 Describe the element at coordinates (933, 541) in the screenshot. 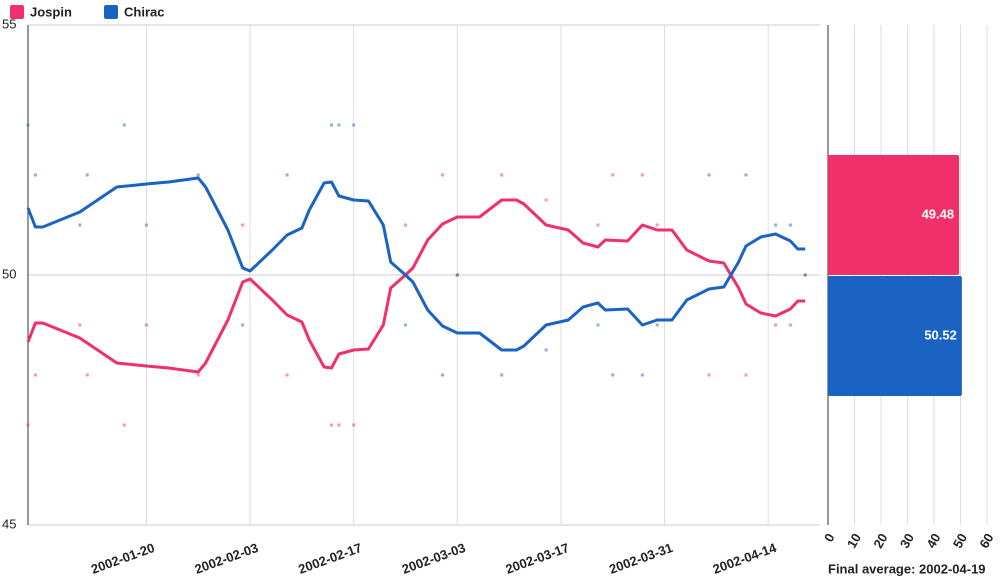

I see `x-tick-label: 40` at that location.